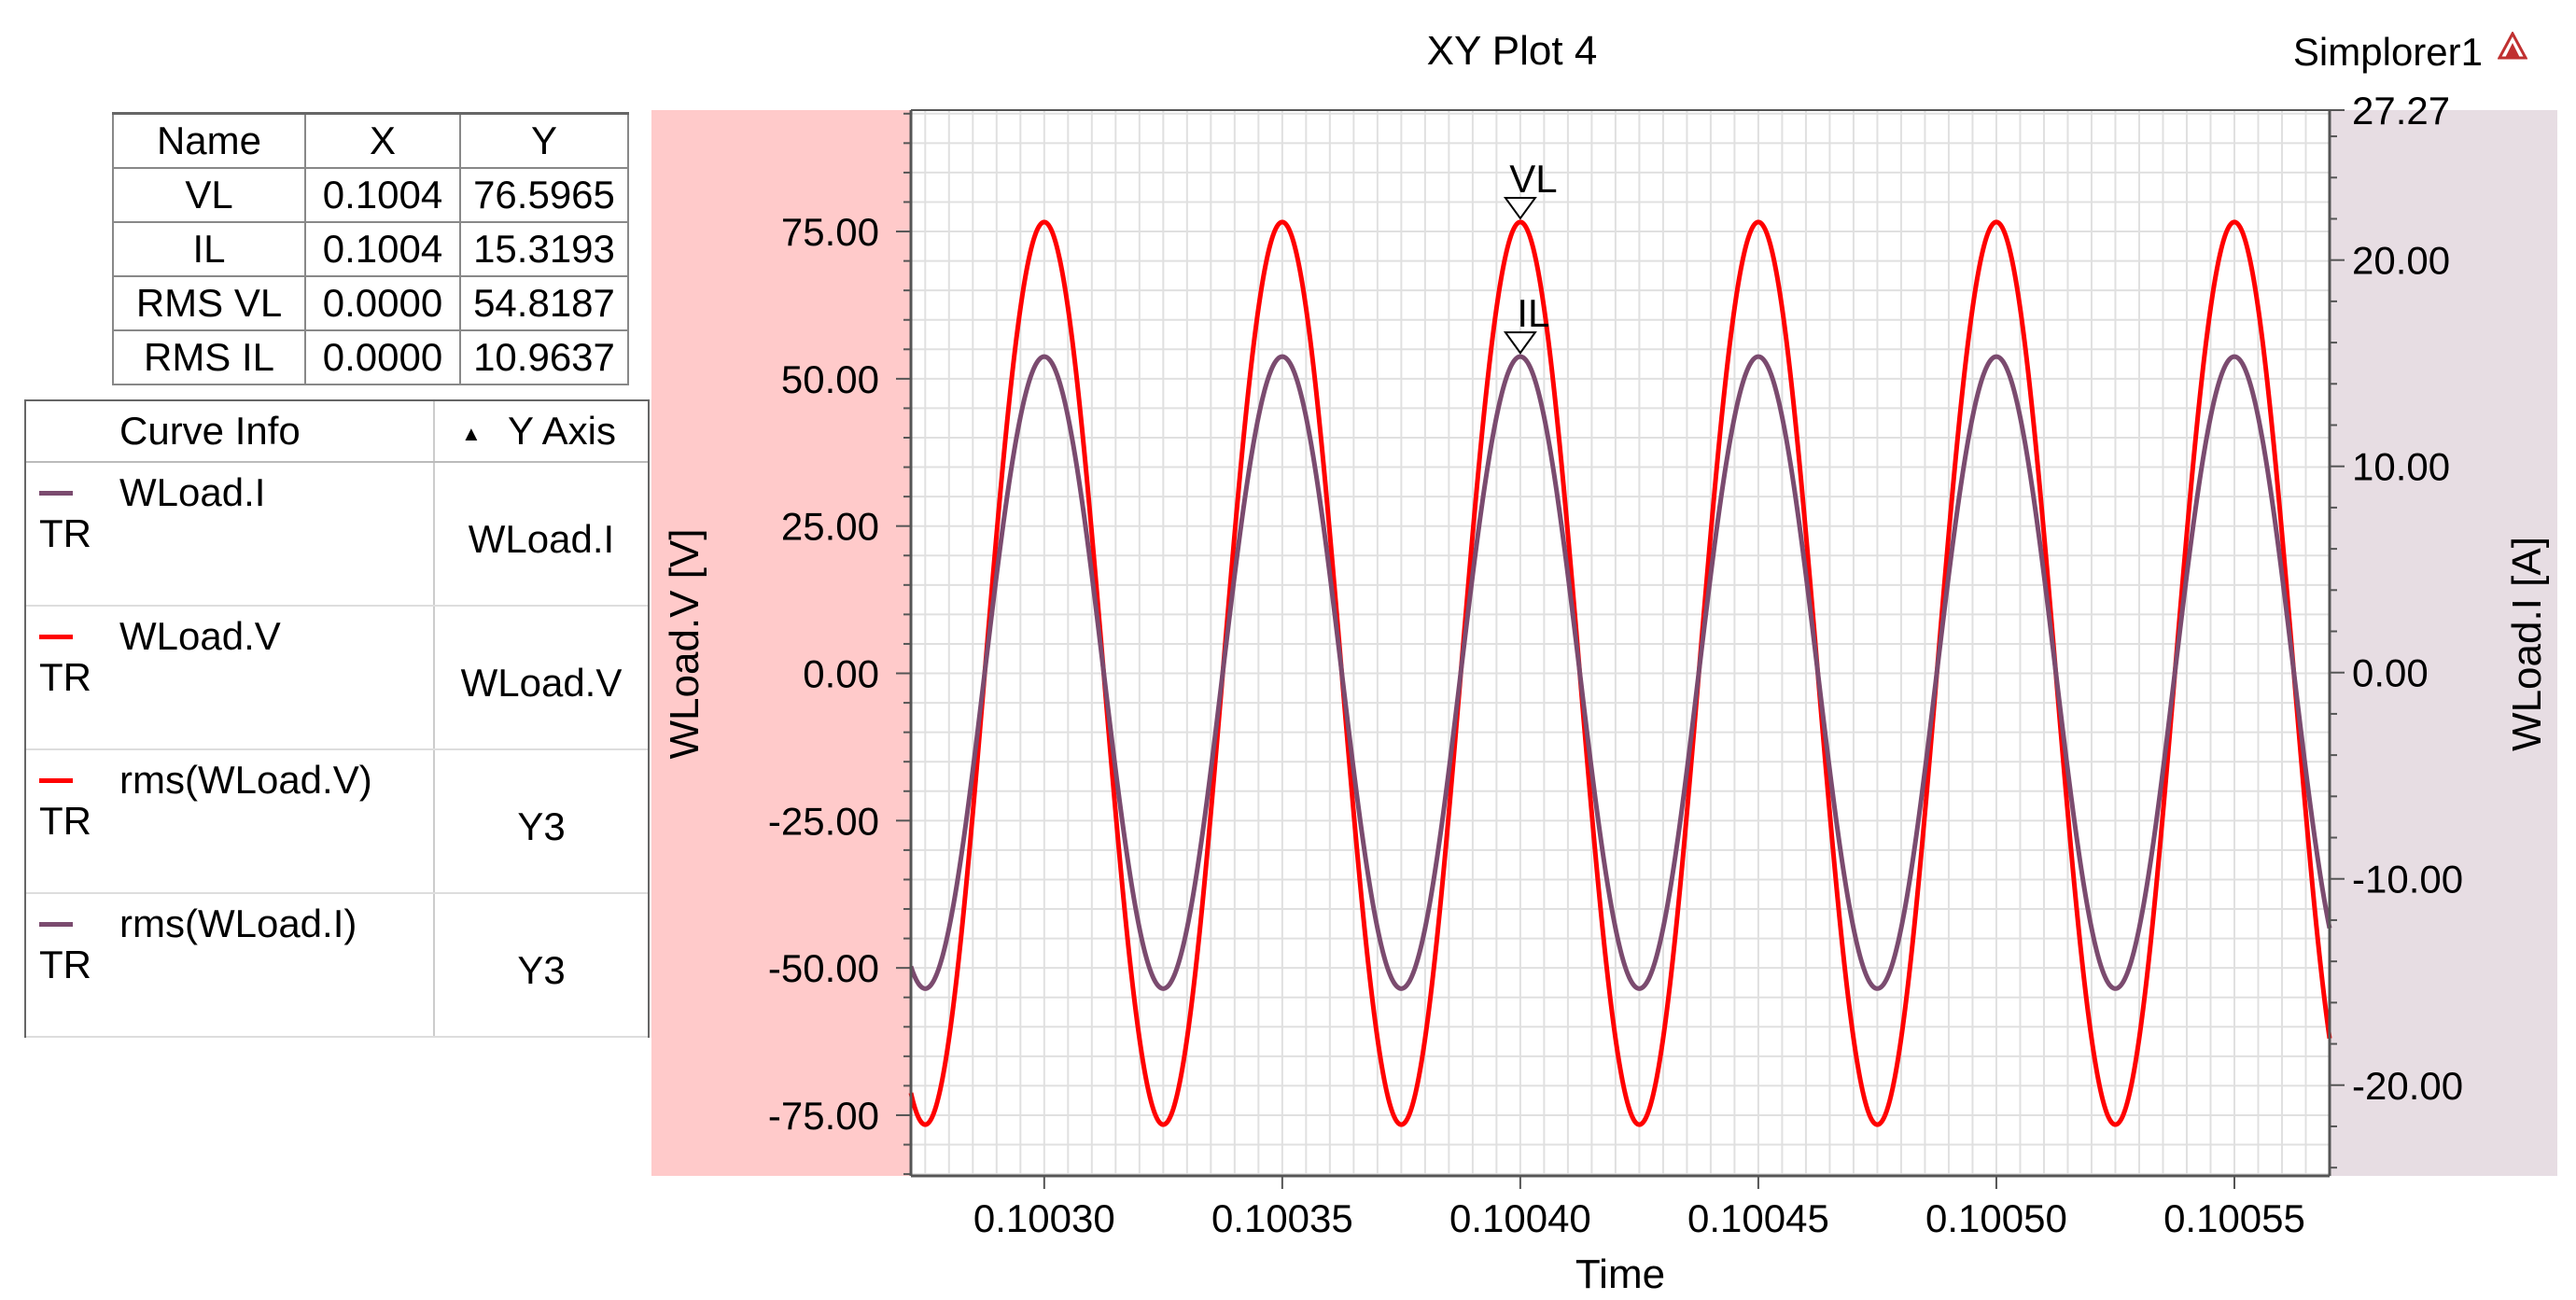 The image size is (2576, 1300). Describe the element at coordinates (337, 678) in the screenshot. I see `legend-item-wload-v: WLoad.V TR WLoad.V` at that location.